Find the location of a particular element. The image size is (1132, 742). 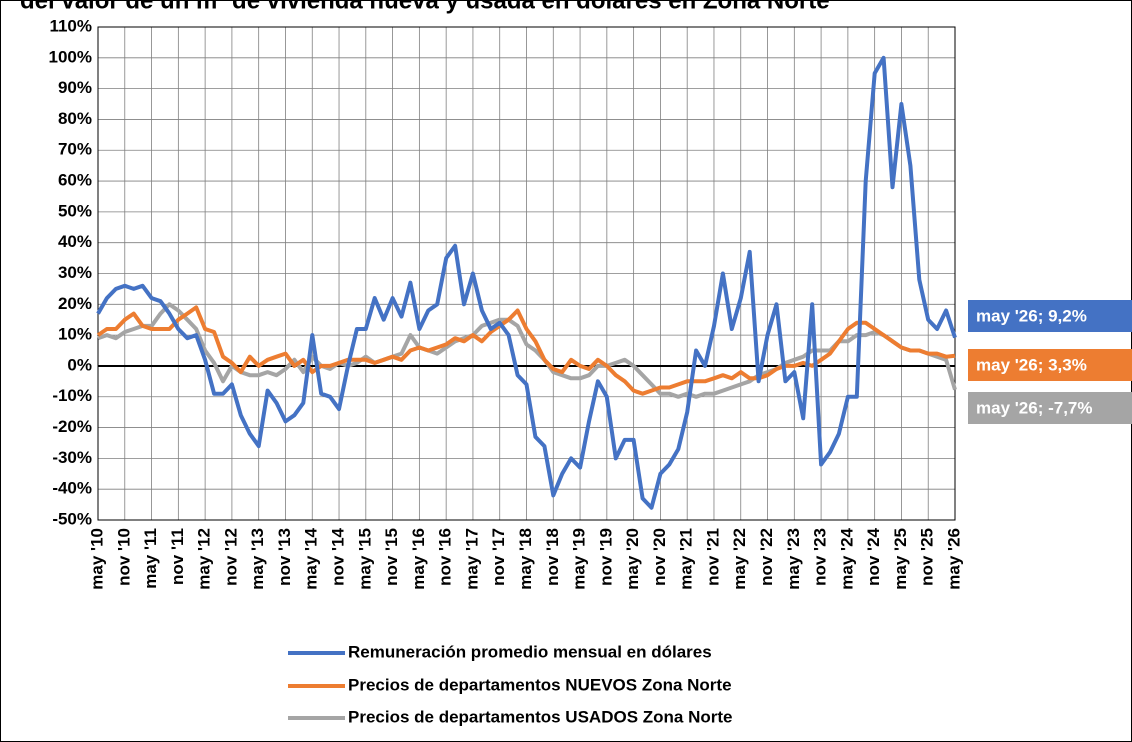

y-tick-label: -20% is located at coordinates (72, 426).